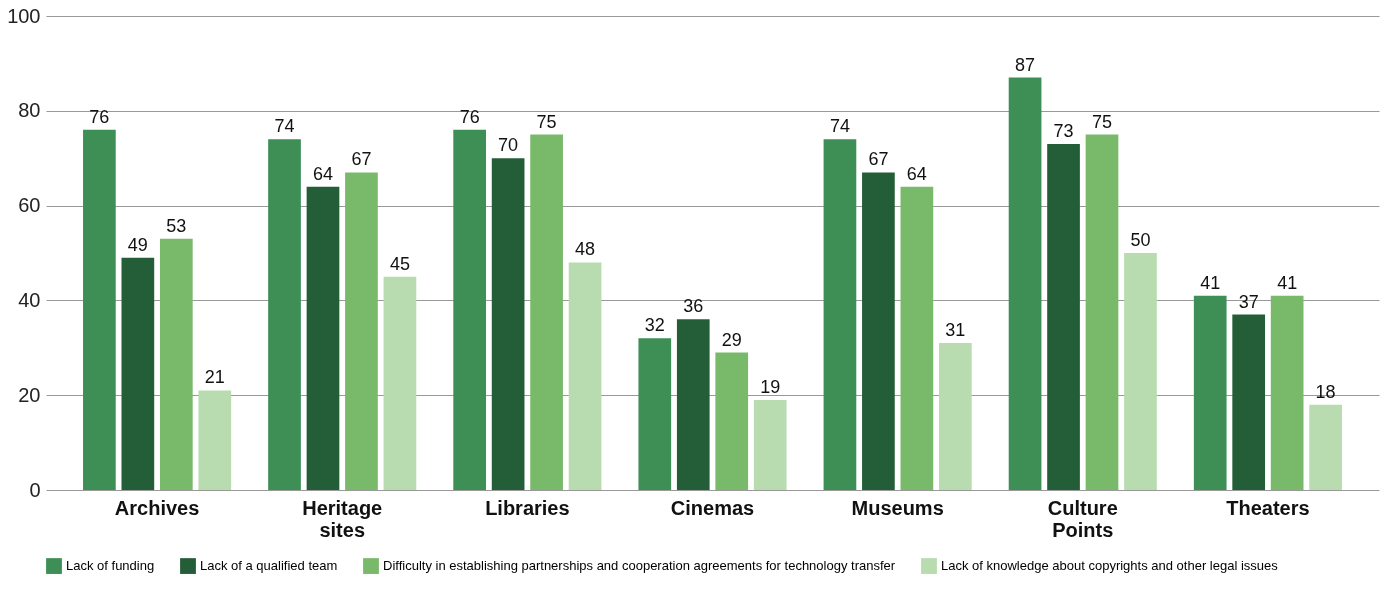 The width and height of the screenshot is (1399, 590). What do you see at coordinates (176, 225) in the screenshot?
I see `data-label: 53` at bounding box center [176, 225].